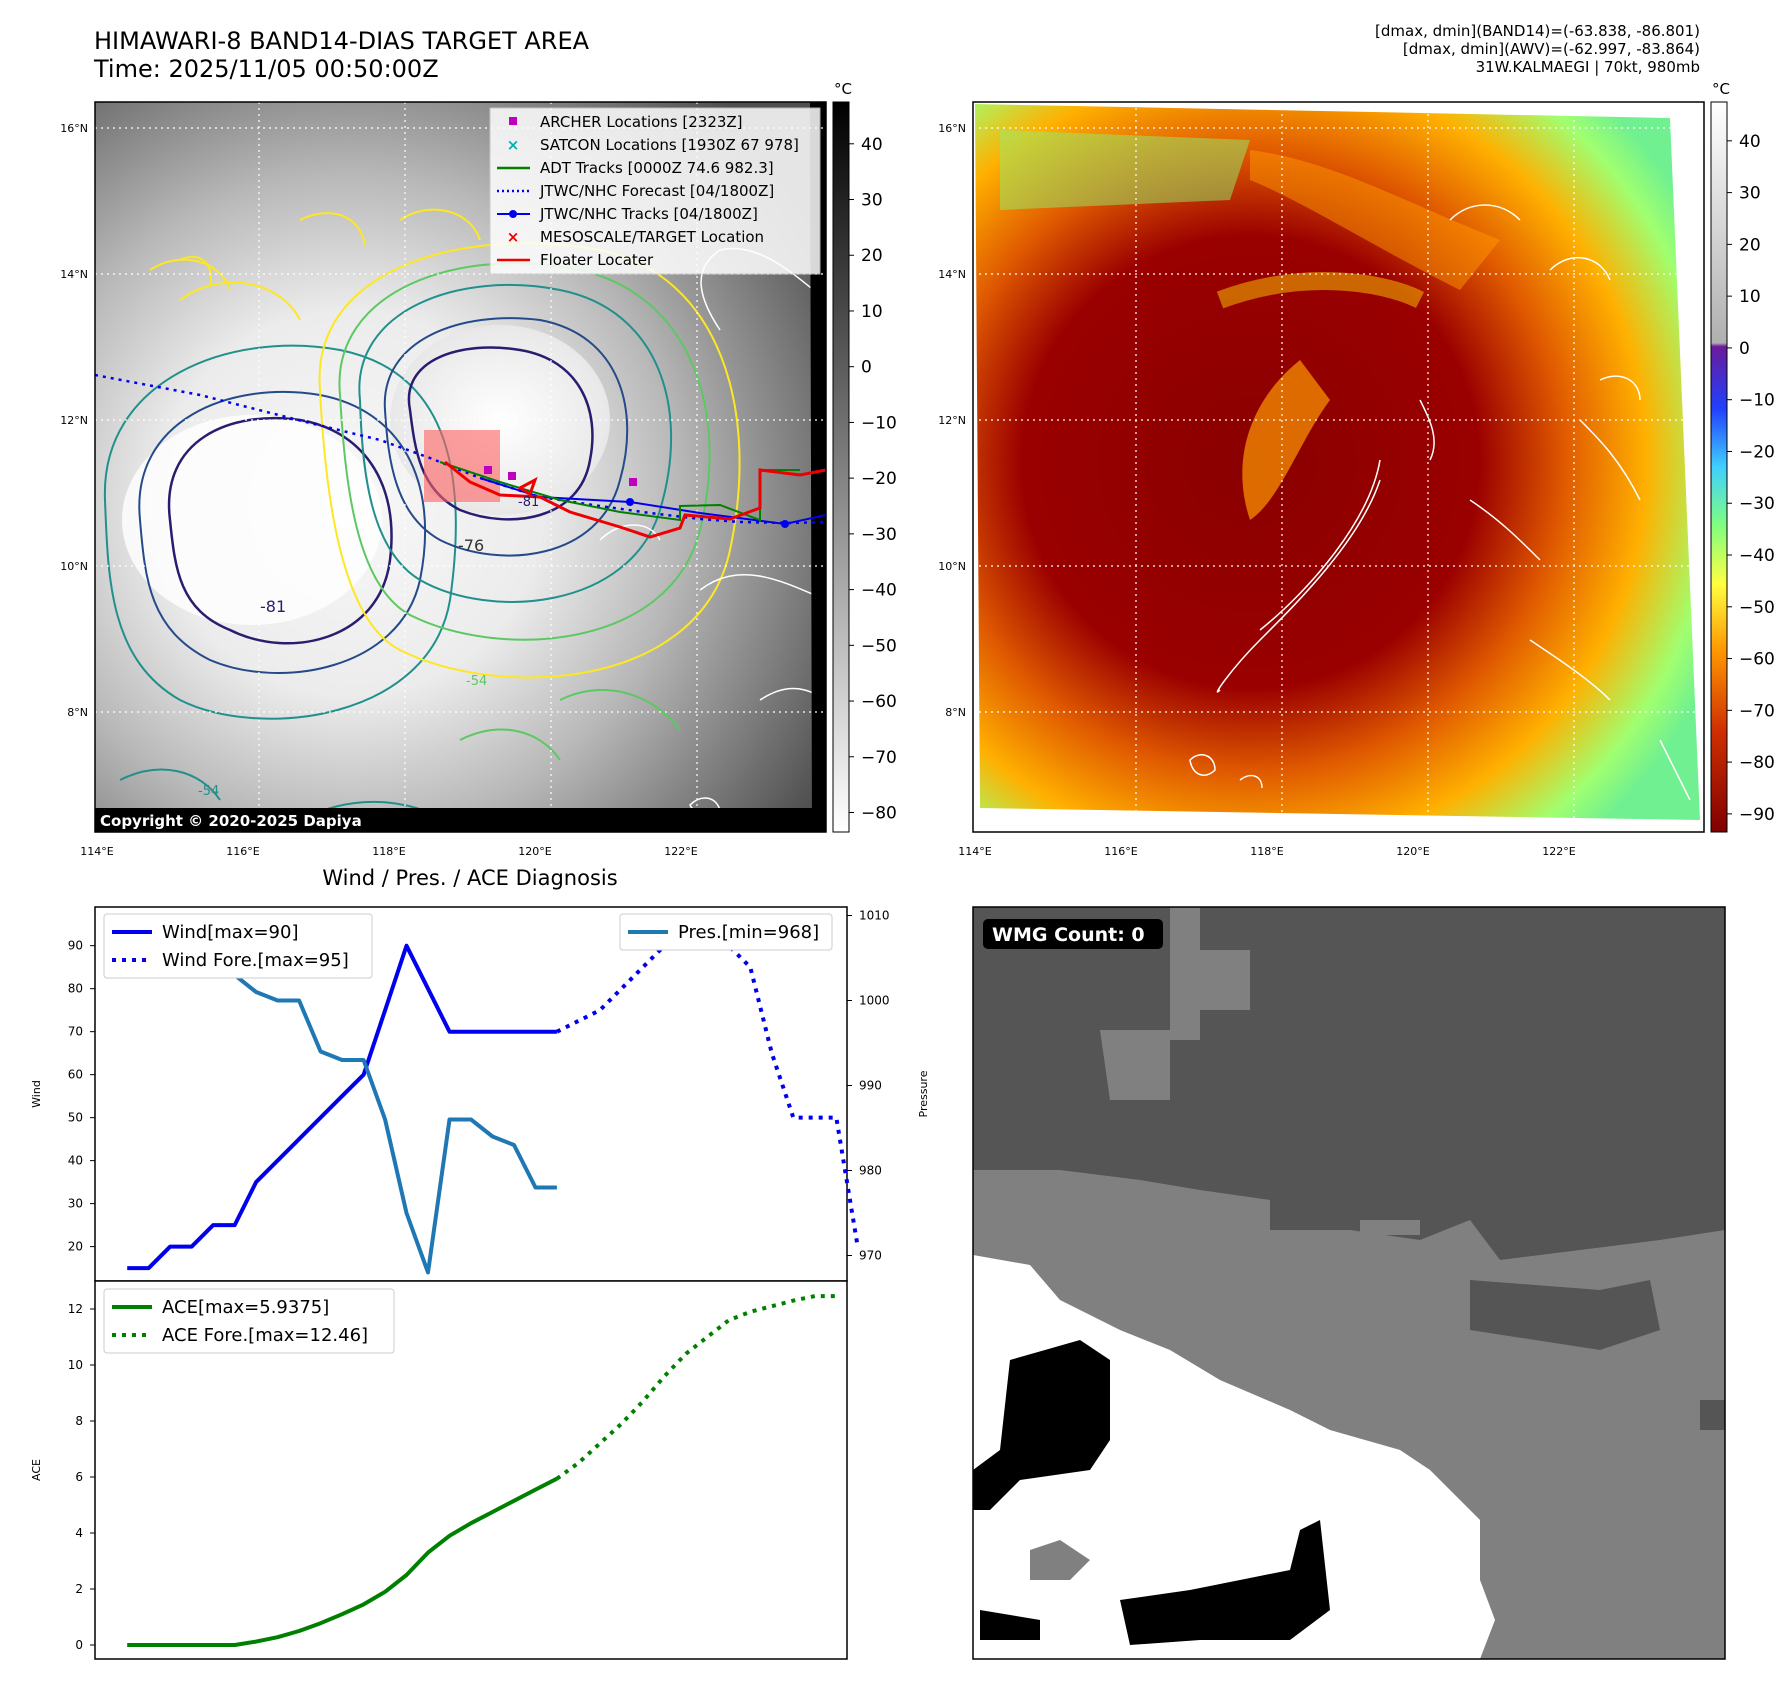  What do you see at coordinates (669, 145) in the screenshot?
I see `legend-label: SATCON Locations [1930Z 67 978]` at bounding box center [669, 145].